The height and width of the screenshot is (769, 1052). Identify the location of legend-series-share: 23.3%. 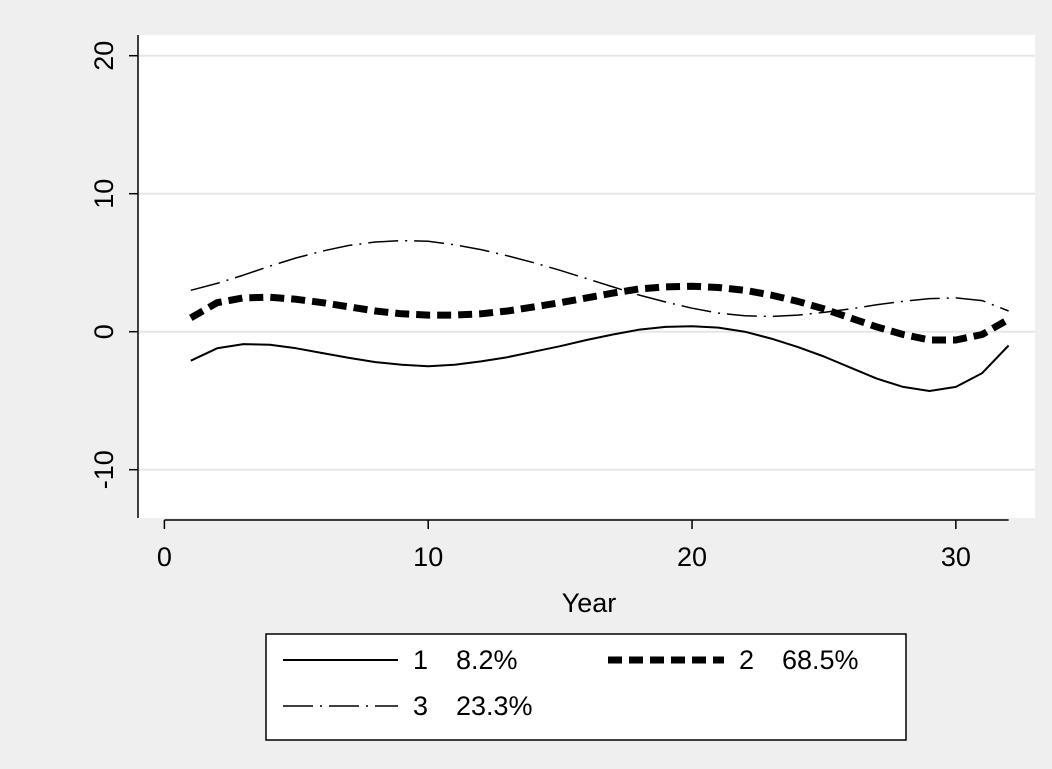
(494, 706).